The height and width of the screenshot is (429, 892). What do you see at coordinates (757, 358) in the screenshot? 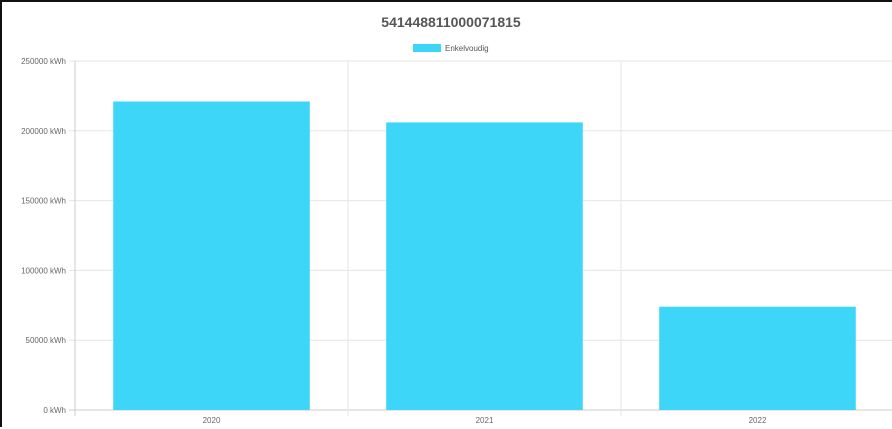
I see `bar-2022` at bounding box center [757, 358].